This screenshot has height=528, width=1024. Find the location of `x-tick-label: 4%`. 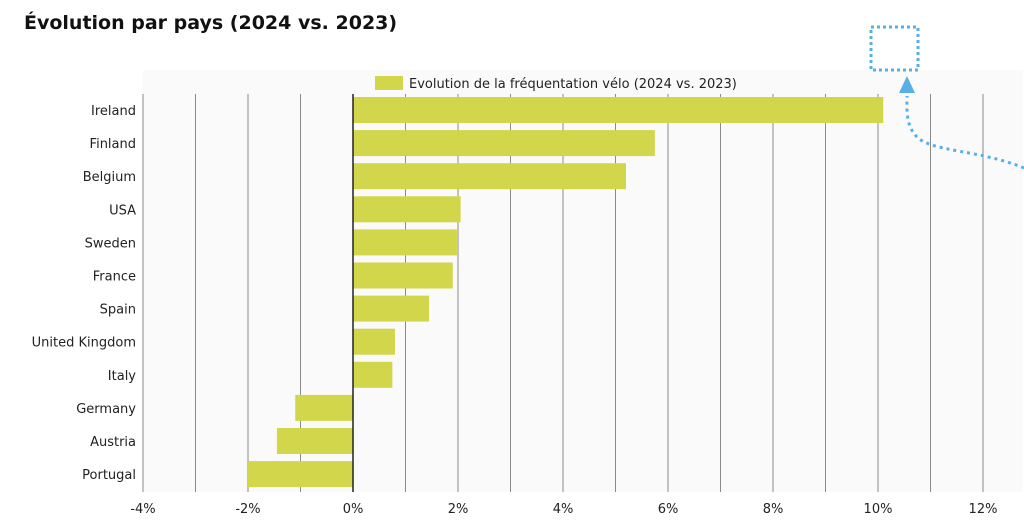

x-tick-label: 4% is located at coordinates (563, 509).